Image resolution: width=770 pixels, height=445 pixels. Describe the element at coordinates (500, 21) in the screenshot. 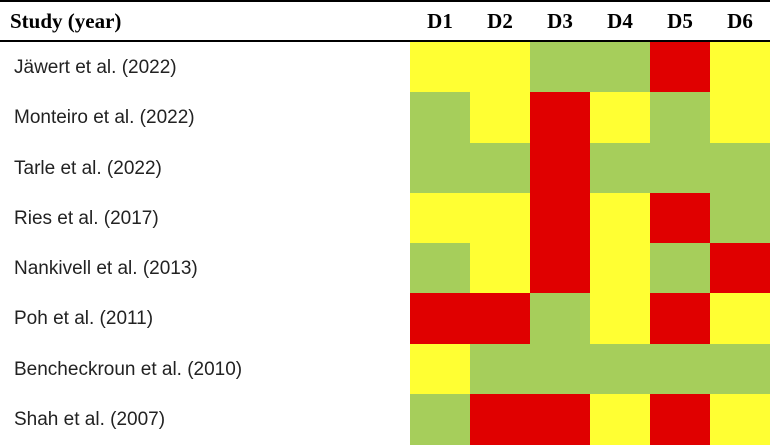

I see `column-header-d2: D2` at that location.